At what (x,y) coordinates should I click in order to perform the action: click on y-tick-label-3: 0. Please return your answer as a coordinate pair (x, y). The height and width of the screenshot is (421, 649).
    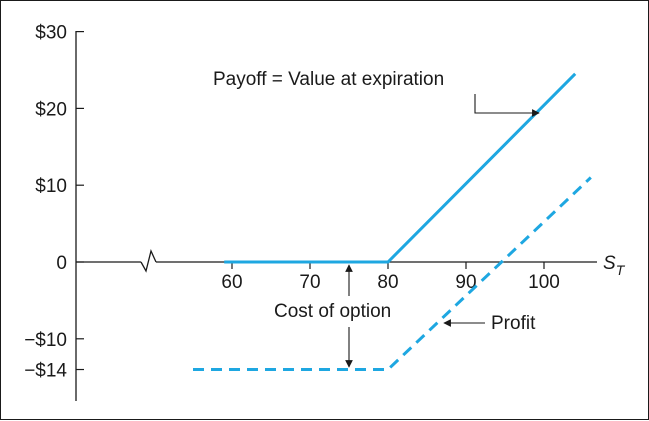
    Looking at the image, I should click on (61, 263).